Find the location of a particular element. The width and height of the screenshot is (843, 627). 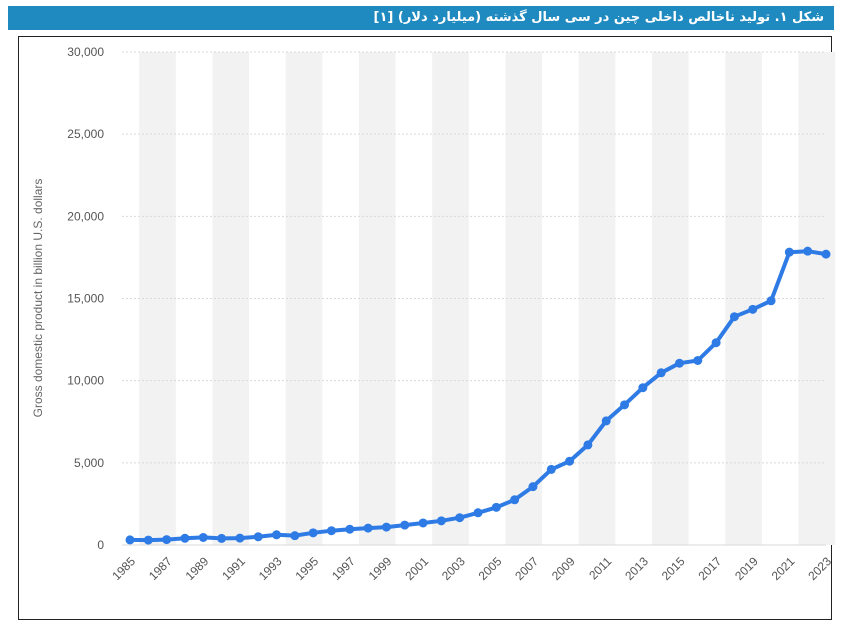

data-point-2023 is located at coordinates (826, 254).